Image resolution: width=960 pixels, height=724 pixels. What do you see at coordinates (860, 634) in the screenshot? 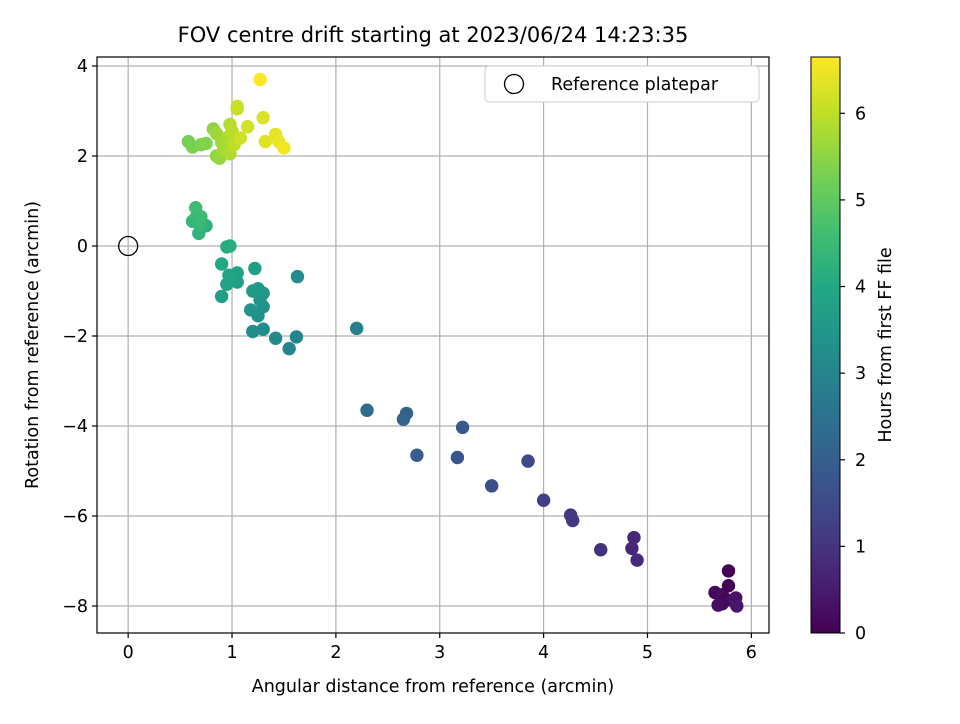
I see `colorbar-tick-label: 0` at bounding box center [860, 634].